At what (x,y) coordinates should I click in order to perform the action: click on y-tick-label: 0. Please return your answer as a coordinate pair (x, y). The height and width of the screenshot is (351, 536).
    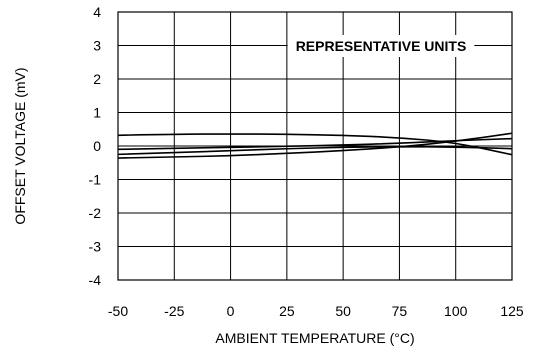
    Looking at the image, I should click on (97, 146).